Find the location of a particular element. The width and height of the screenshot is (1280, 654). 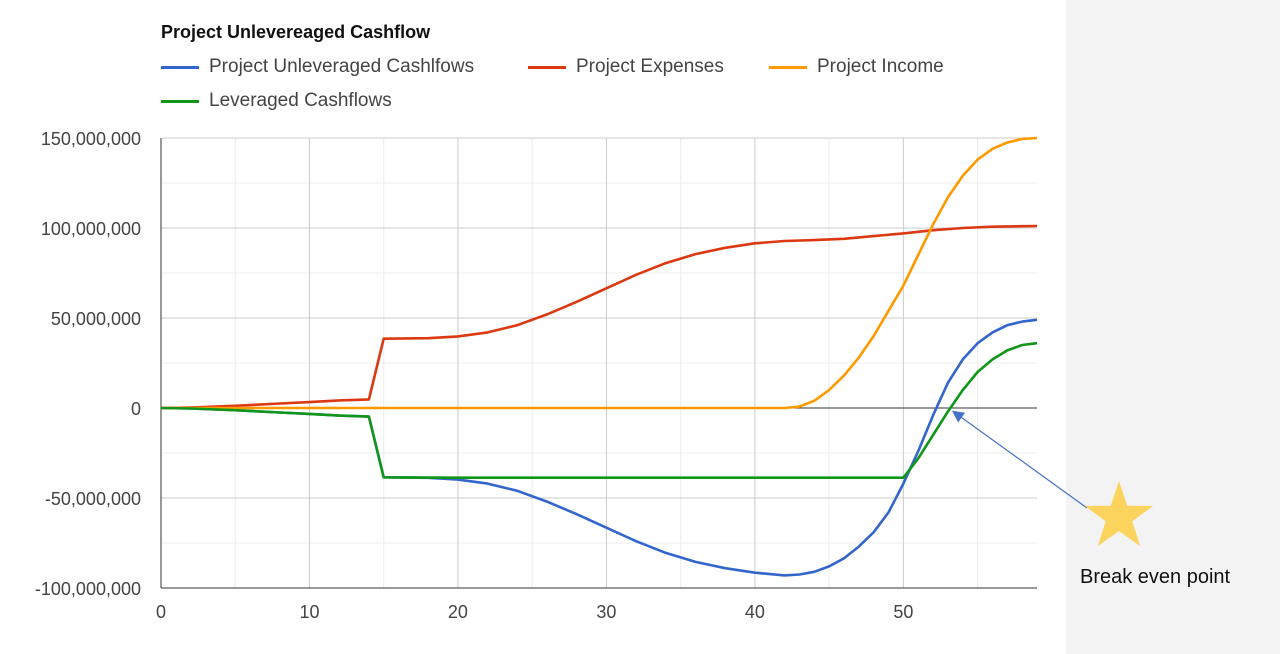

chart-title: Project Unlevereaged Cashflow is located at coordinates (296, 32).